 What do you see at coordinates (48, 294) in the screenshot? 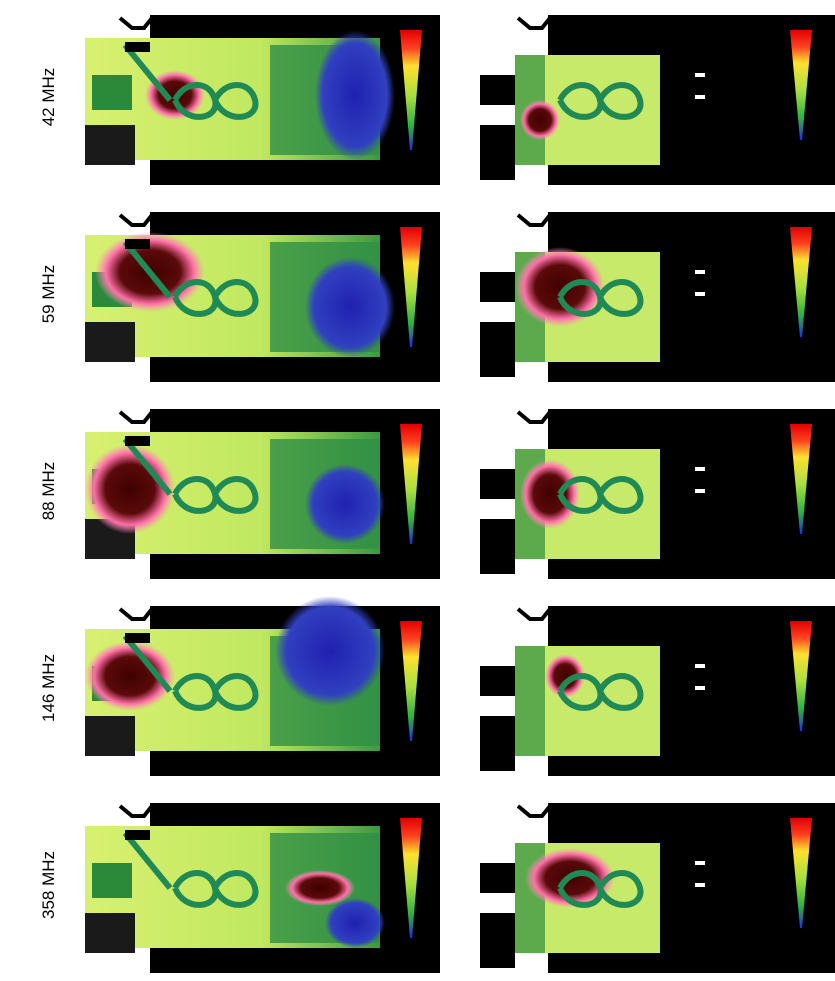
I see `frequency-label: 59 MHz` at bounding box center [48, 294].